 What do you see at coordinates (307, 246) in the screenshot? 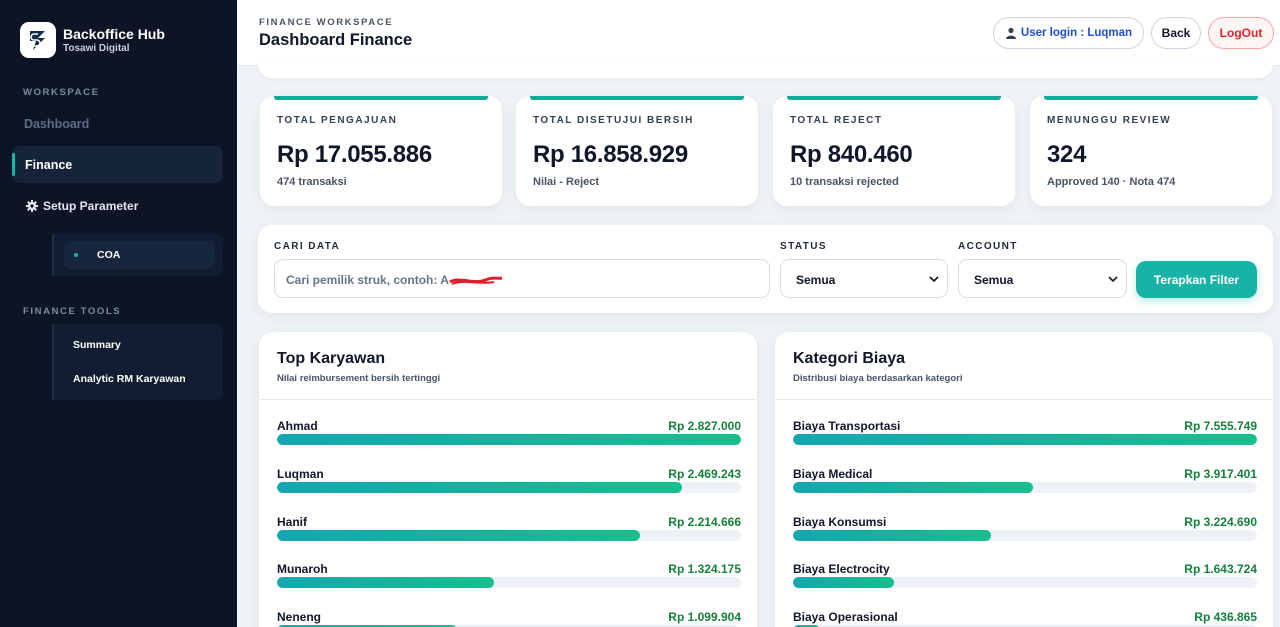
I see `search-label: CARI DATA` at bounding box center [307, 246].